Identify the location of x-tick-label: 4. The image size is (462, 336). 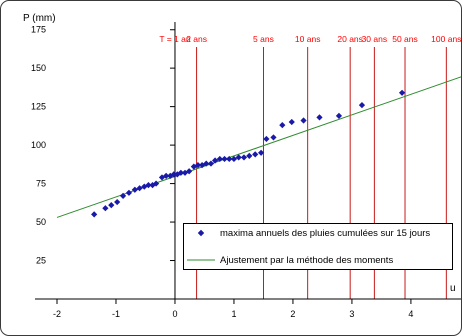
(410, 314).